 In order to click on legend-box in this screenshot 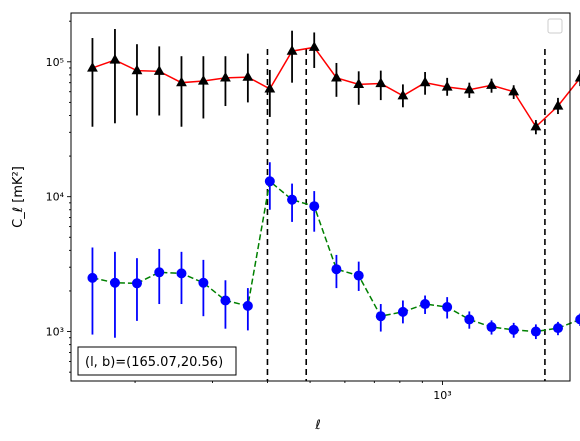, I will do `click(555, 26)`.